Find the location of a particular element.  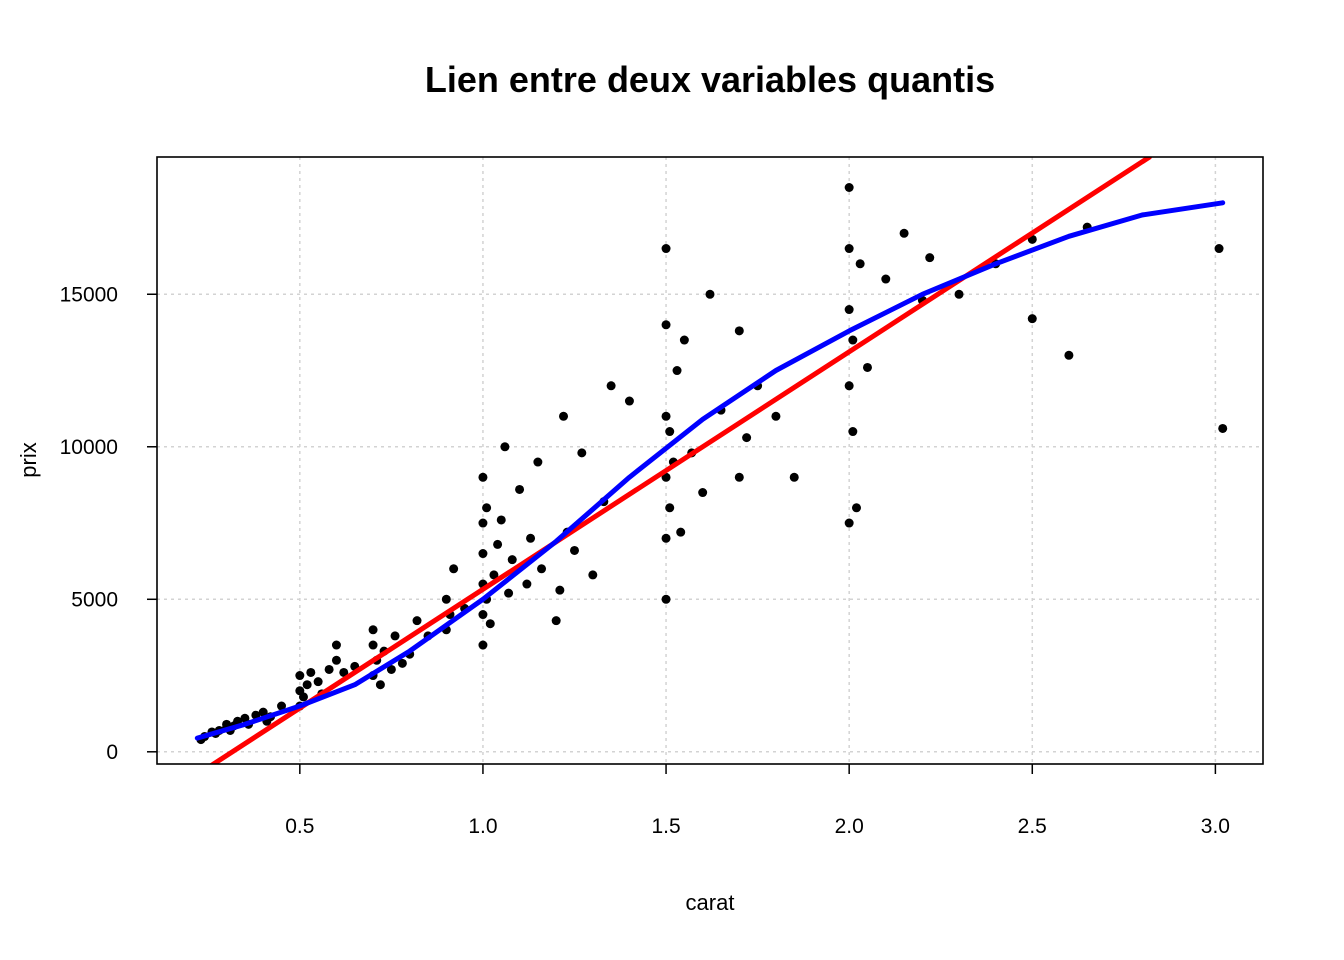

y-axis: 0 5000 10000 15000 is located at coordinates (108, 523).